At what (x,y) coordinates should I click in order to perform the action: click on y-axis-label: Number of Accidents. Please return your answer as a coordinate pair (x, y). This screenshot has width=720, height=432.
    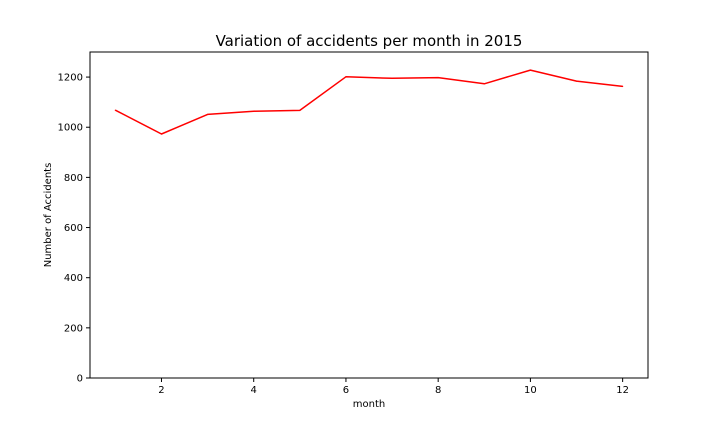
    Looking at the image, I should click on (48, 215).